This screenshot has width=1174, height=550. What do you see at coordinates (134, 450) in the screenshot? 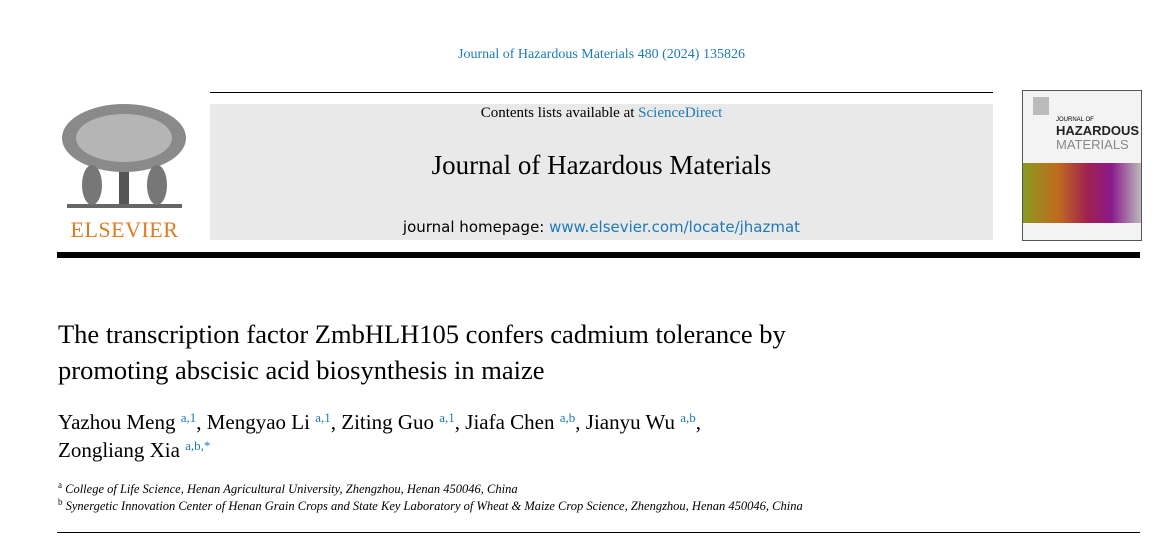
I see `author: Zongliang Xia a,b,*` at bounding box center [134, 450].